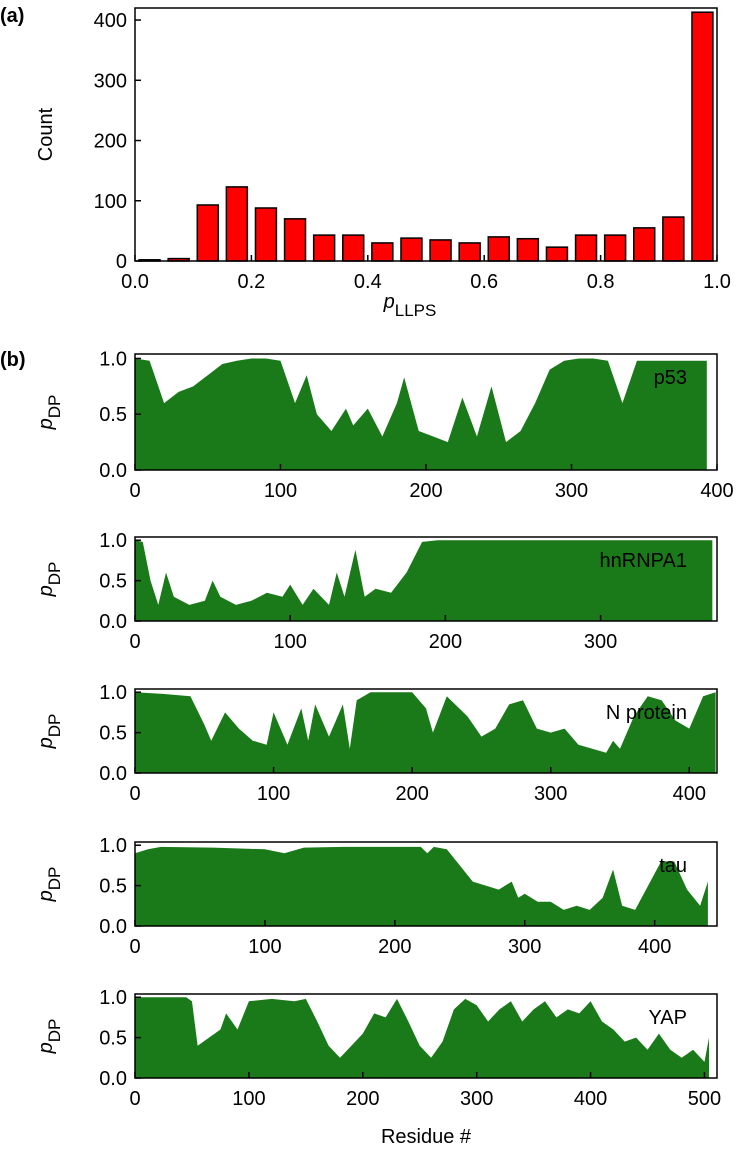 The width and height of the screenshot is (747, 1157). I want to click on x-axis-label-main: p, so click(389, 302).